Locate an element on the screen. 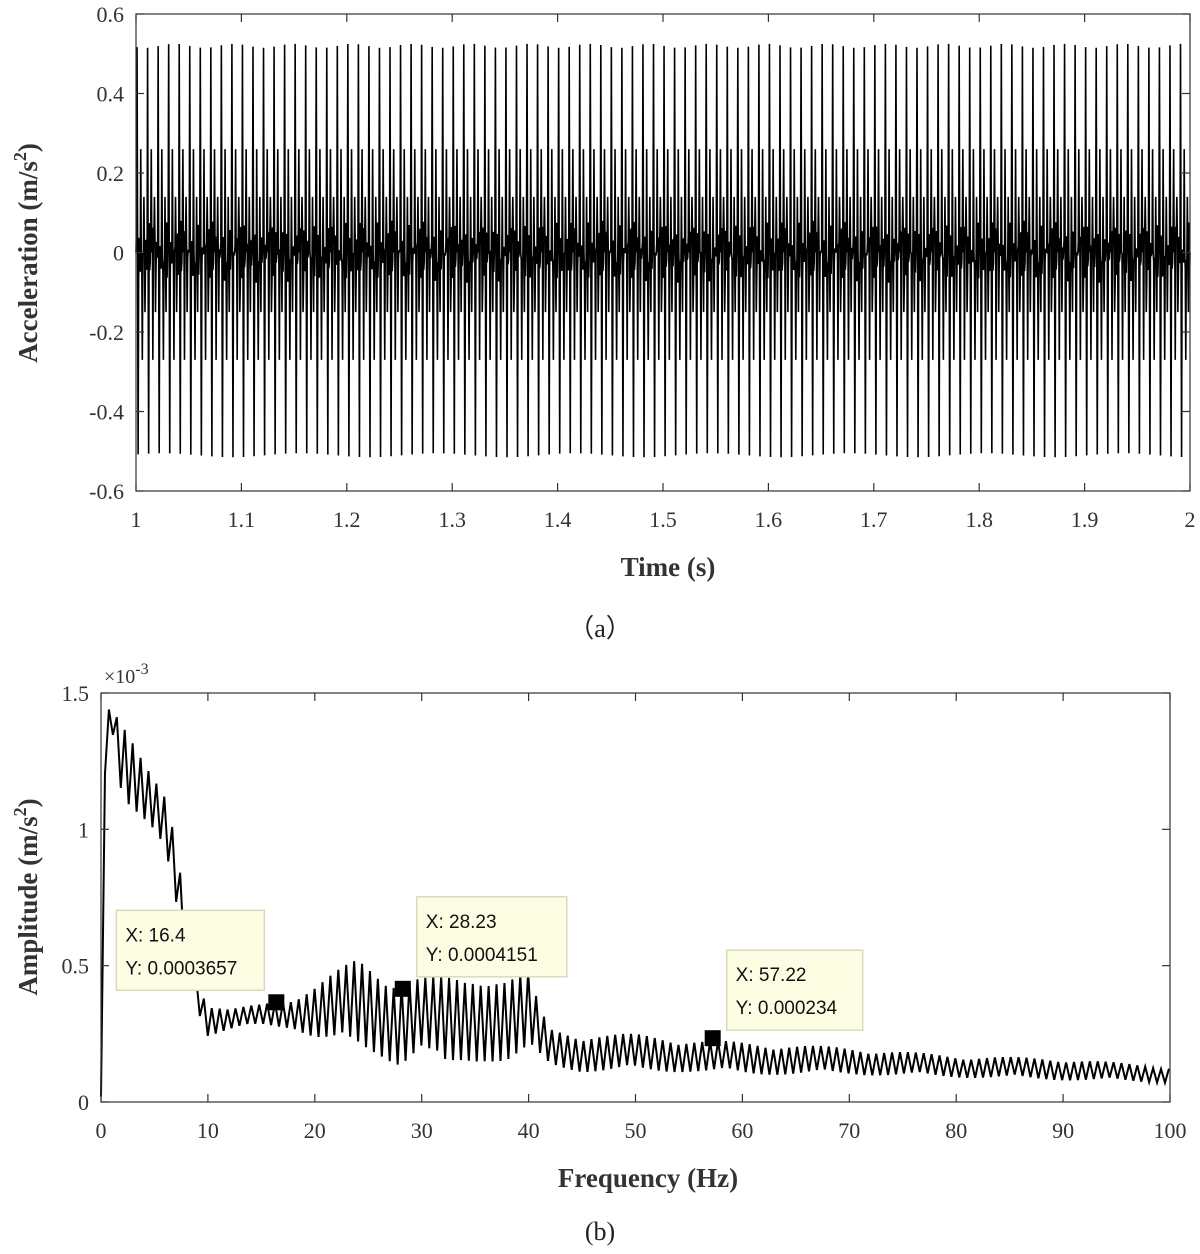 This screenshot has width=1200, height=1254. x-tick-label-a: 1.6 is located at coordinates (769, 519).